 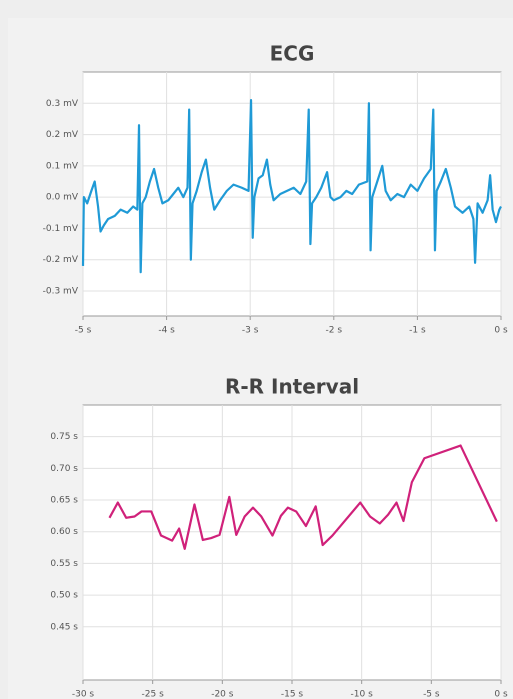 I want to click on y-tick-label: 0.70 s, so click(x=64, y=469).